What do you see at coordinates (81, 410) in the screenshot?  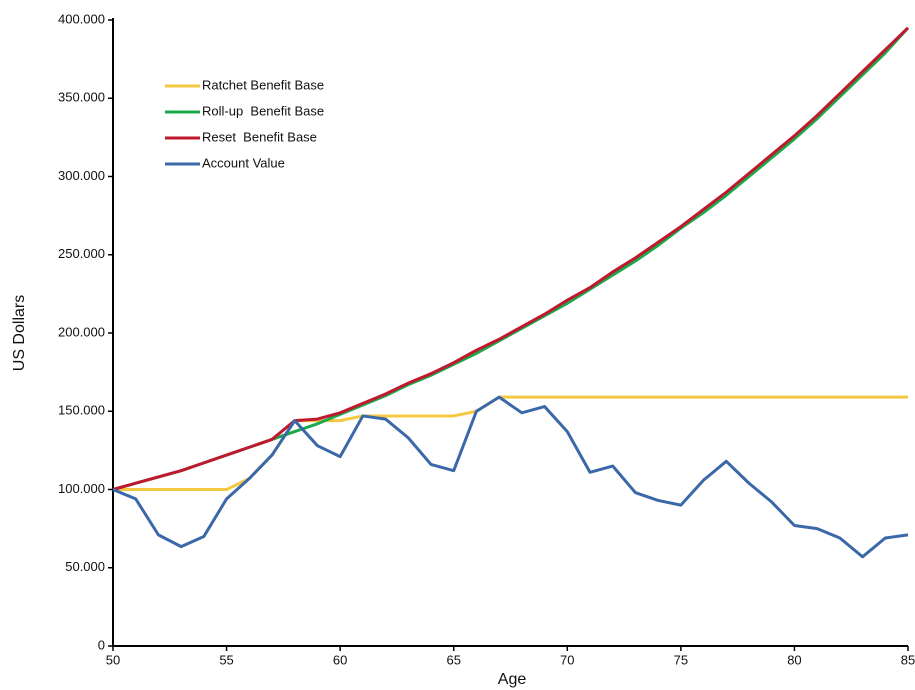 I see `y-tick-label: 150.000` at bounding box center [81, 410].